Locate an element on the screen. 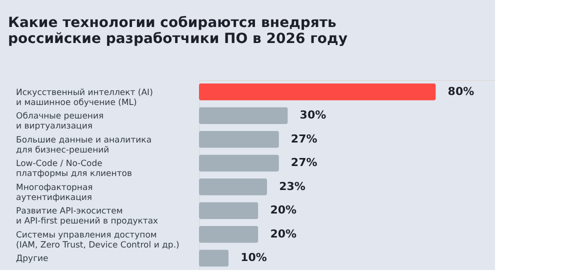 The height and width of the screenshot is (274, 573). y-tick-label: Облачные решения и виртуализация is located at coordinates (60, 122).